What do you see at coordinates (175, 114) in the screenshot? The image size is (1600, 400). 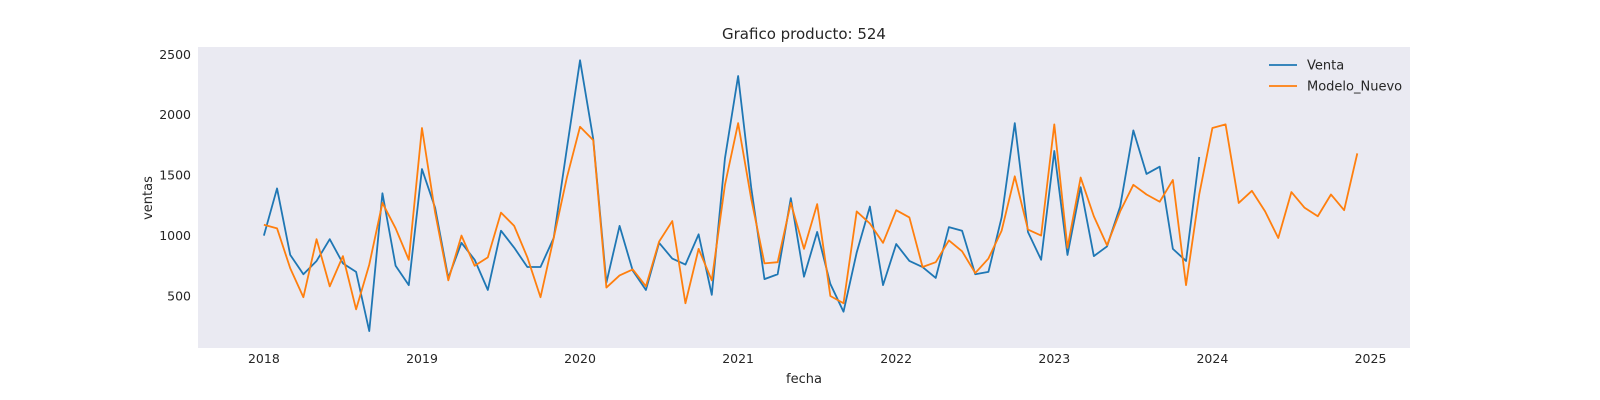 I see `y-tick-label: 2000` at bounding box center [175, 114].